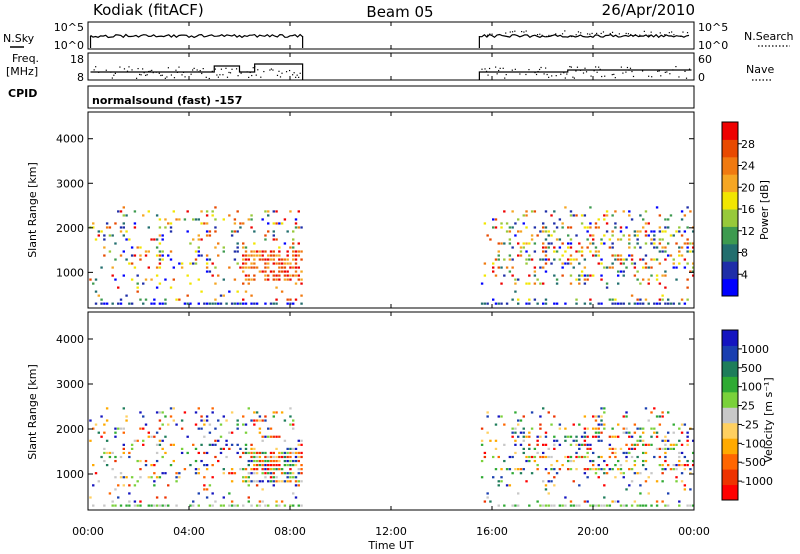 This screenshot has height=554, width=800. Describe the element at coordinates (701, 77) in the screenshot. I see `nave-right-tick-low: 0` at that location.